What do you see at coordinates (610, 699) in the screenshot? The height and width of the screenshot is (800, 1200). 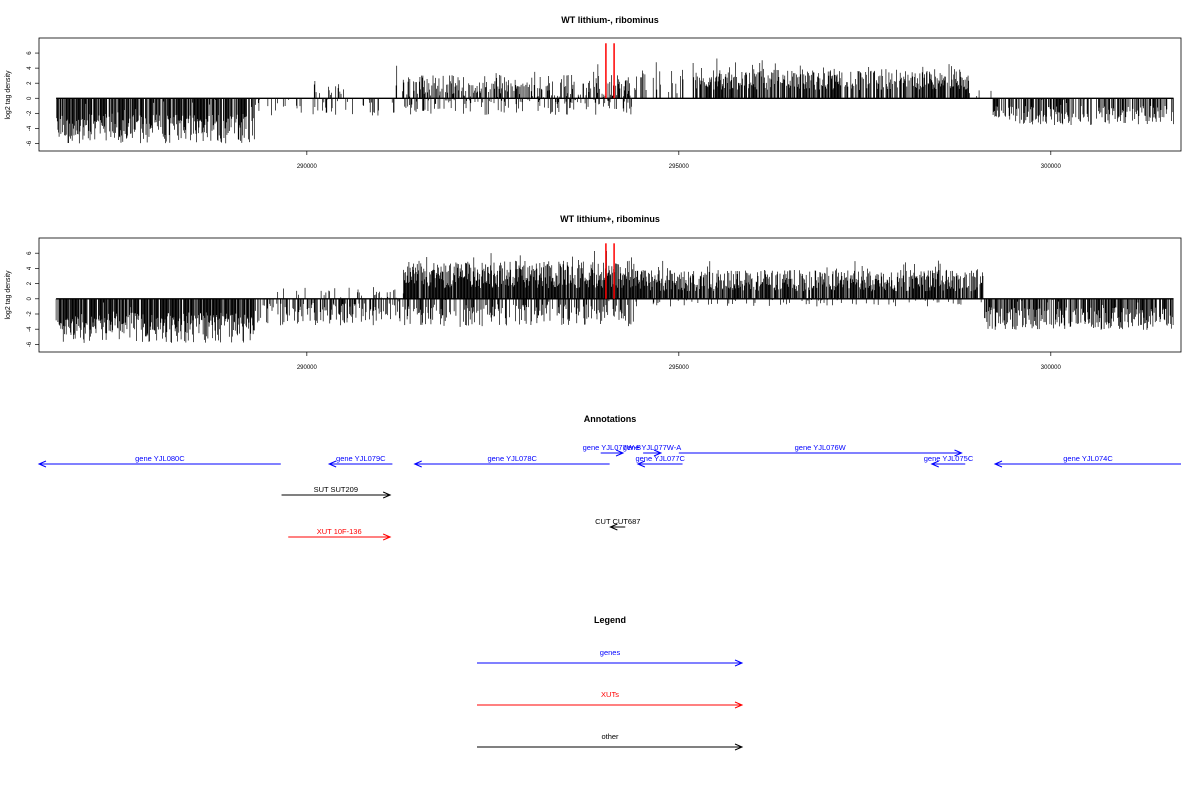 I see `legend-items: genes XUTs other` at bounding box center [610, 699].